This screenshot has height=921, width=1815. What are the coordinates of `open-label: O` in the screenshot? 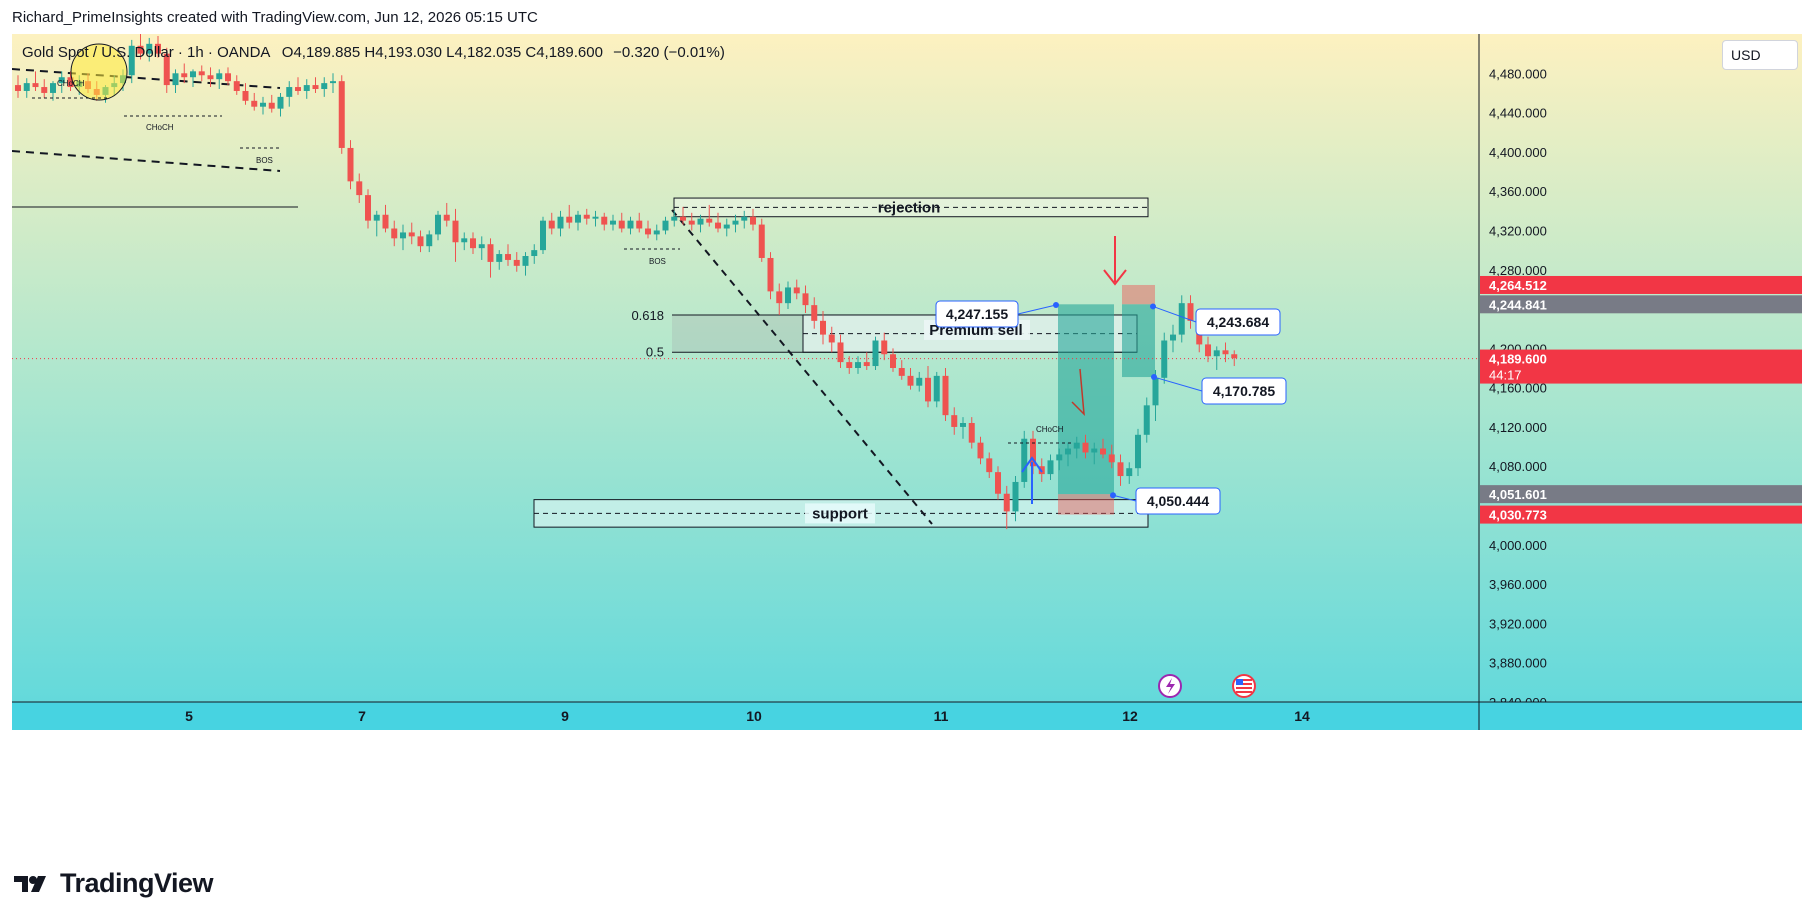 It's located at (287, 52).